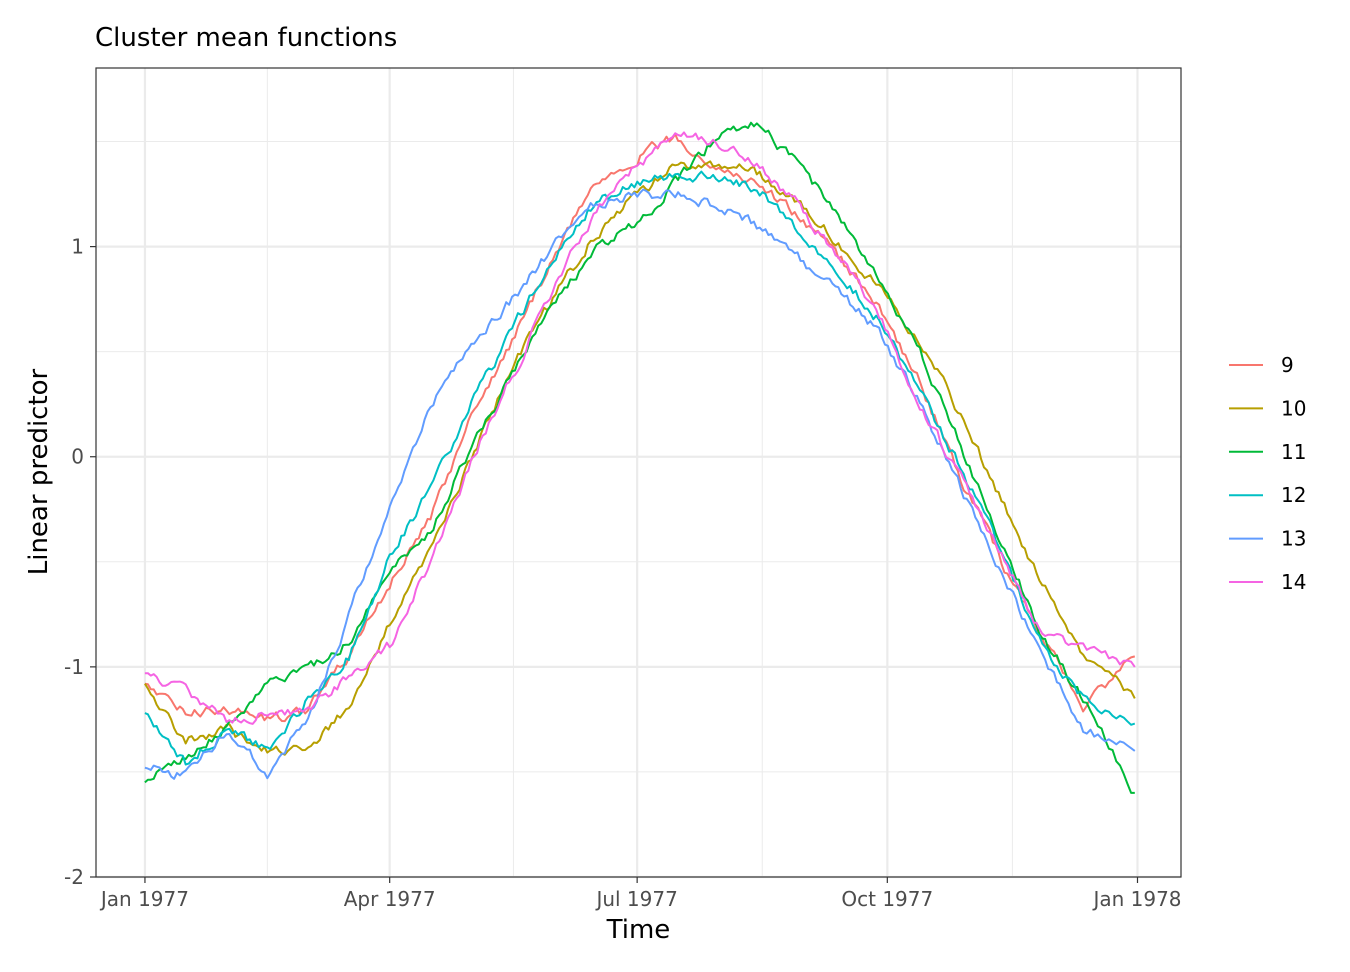 This screenshot has width=1350, height=972. I want to click on legend-label-9: 9, so click(1287, 365).